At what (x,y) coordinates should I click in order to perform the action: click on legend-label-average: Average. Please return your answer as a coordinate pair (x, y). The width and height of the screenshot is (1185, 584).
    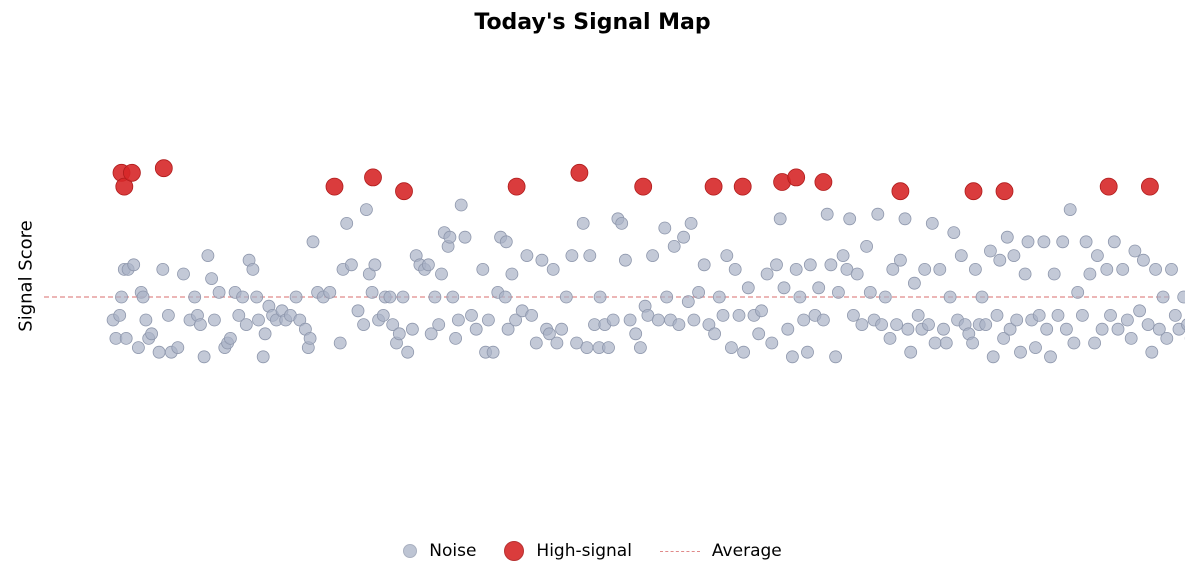
    Looking at the image, I should click on (746, 551).